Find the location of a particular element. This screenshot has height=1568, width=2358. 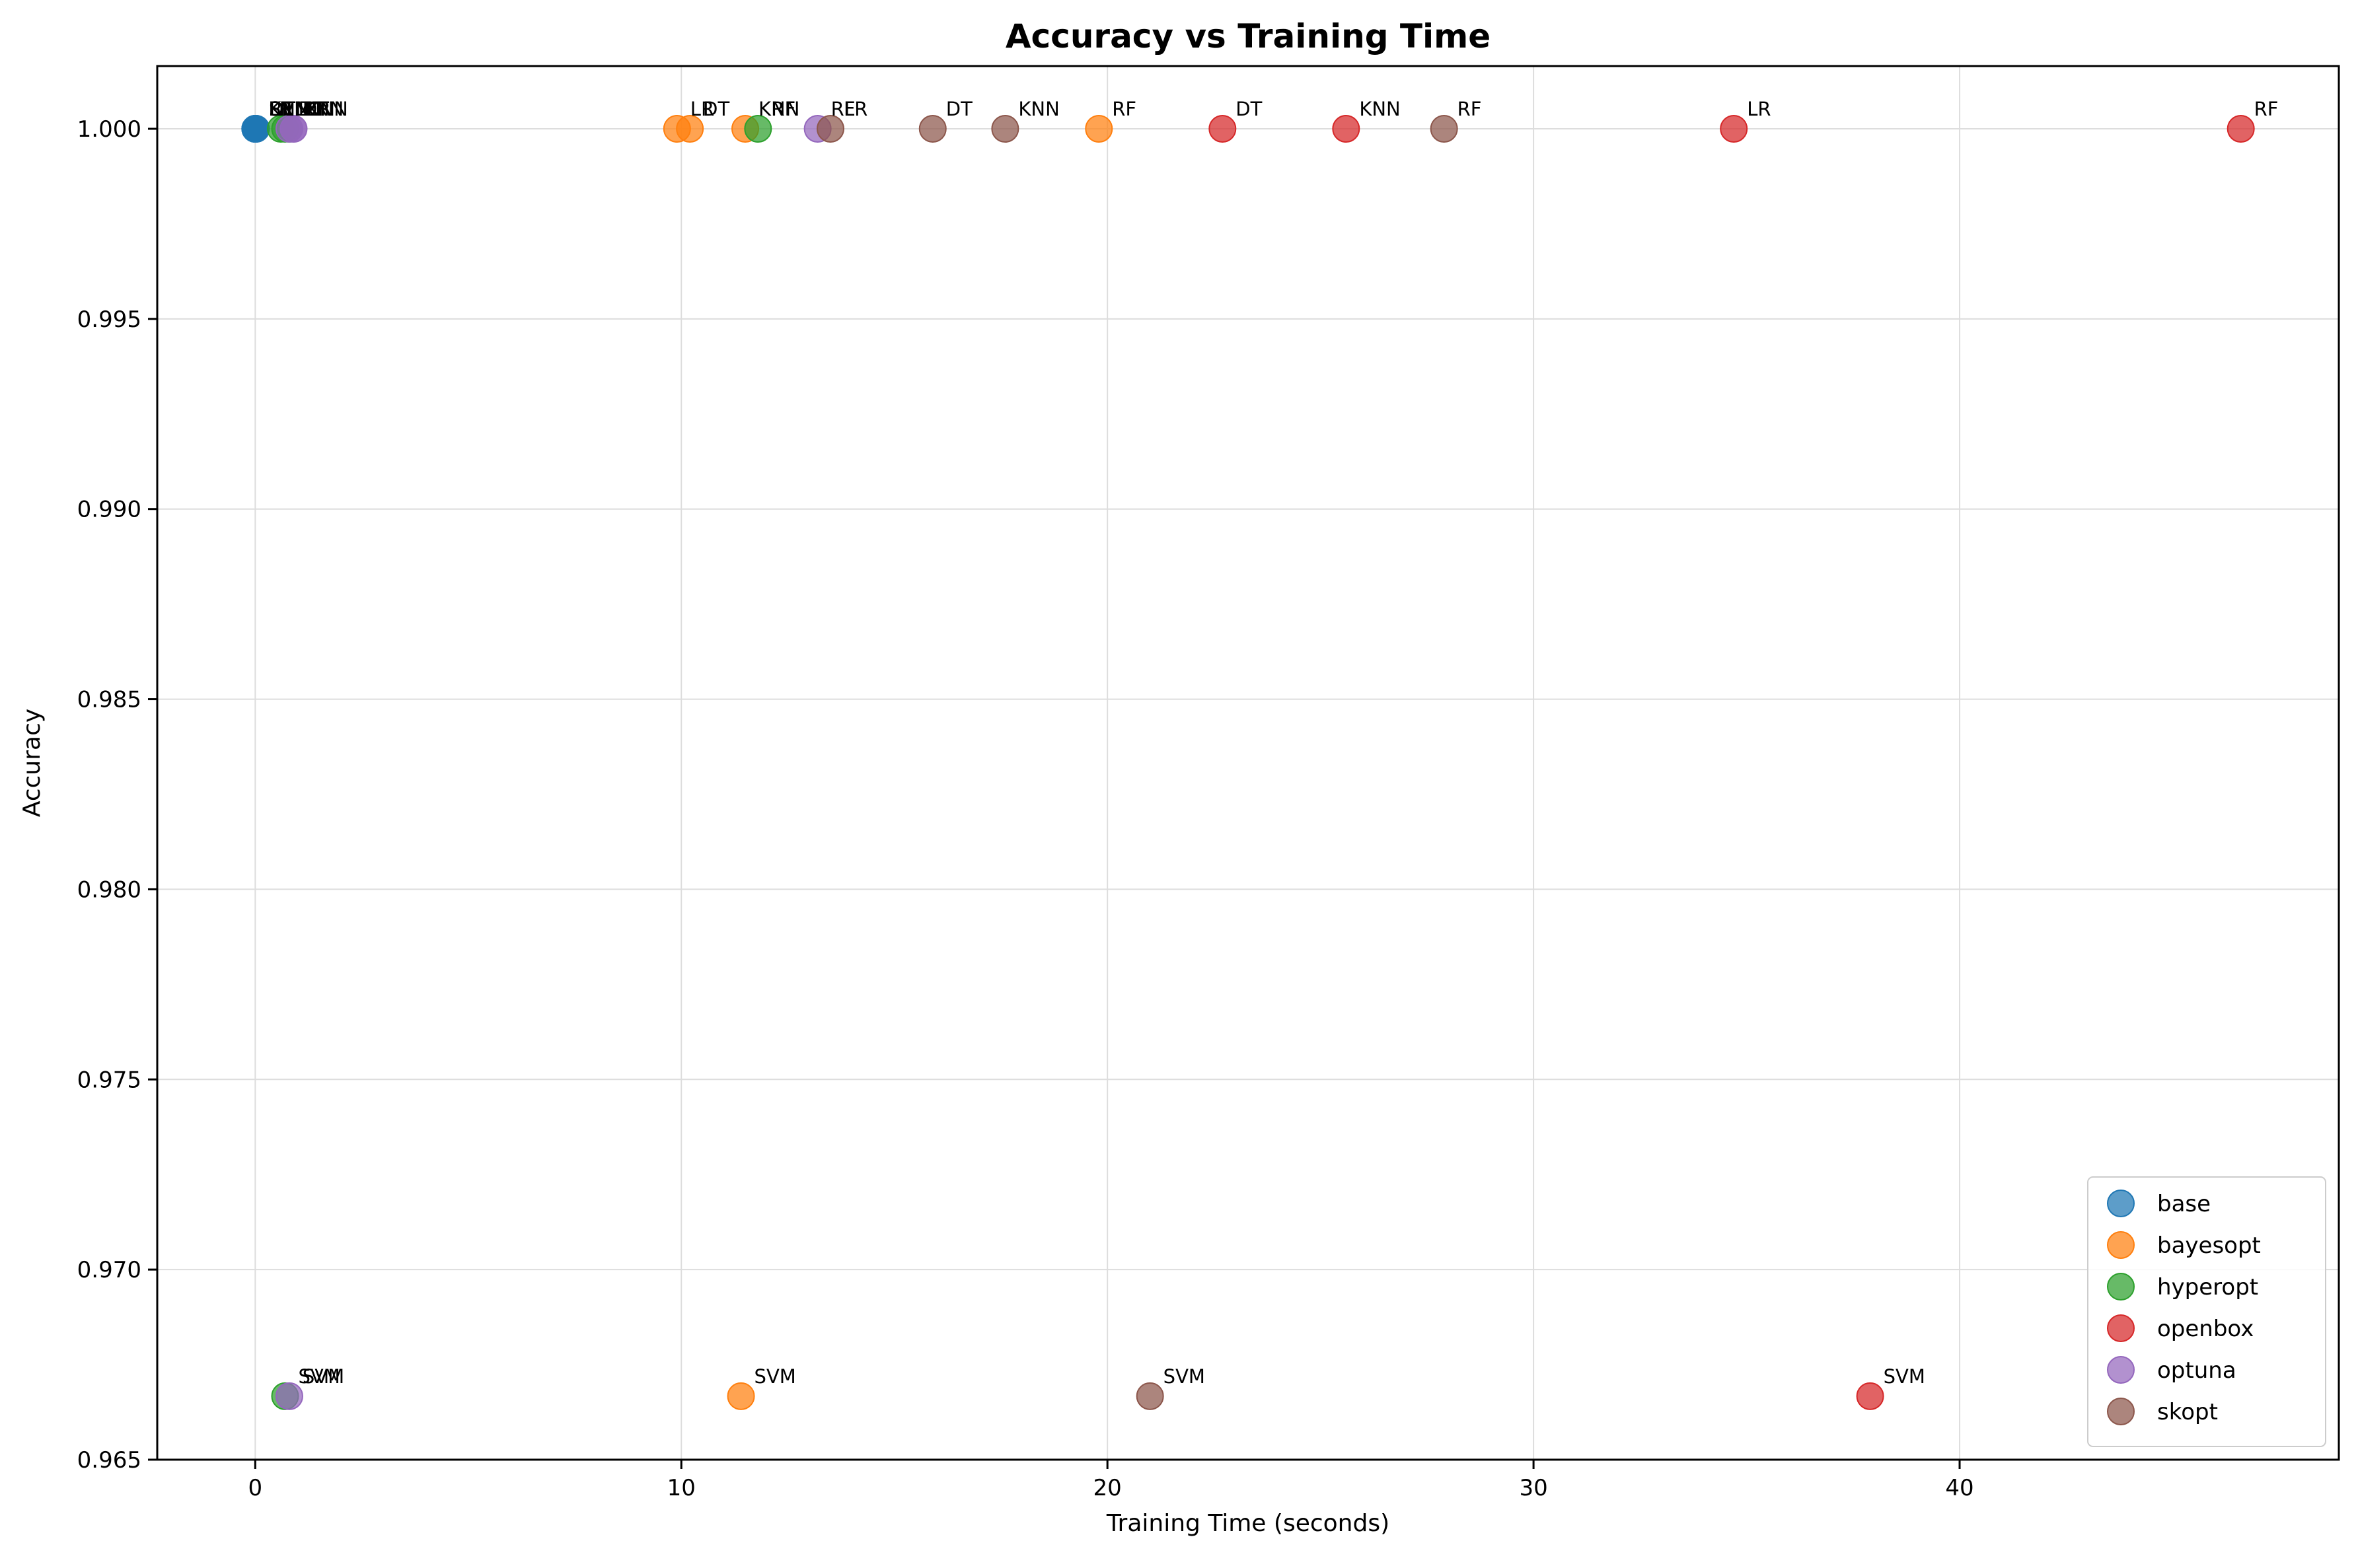

x-tick-label: 40 is located at coordinates (1959, 1488).